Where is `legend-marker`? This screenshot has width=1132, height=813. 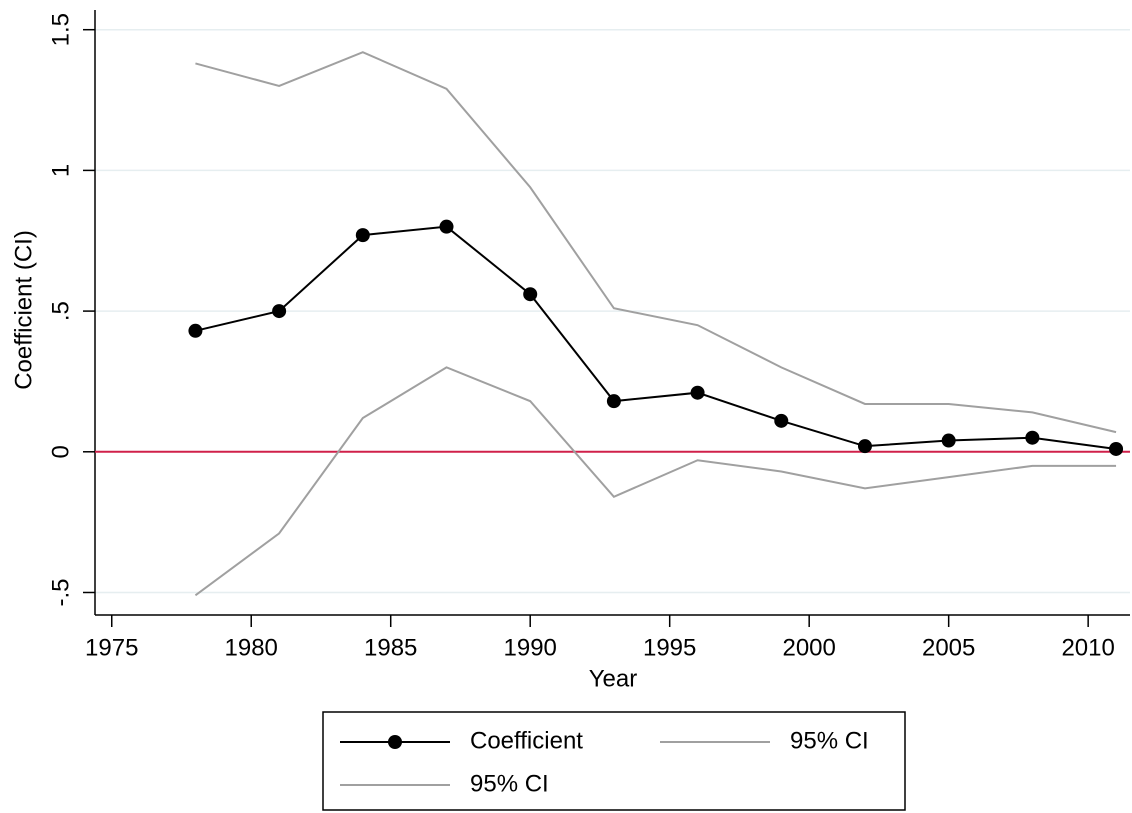 legend-marker is located at coordinates (395, 742).